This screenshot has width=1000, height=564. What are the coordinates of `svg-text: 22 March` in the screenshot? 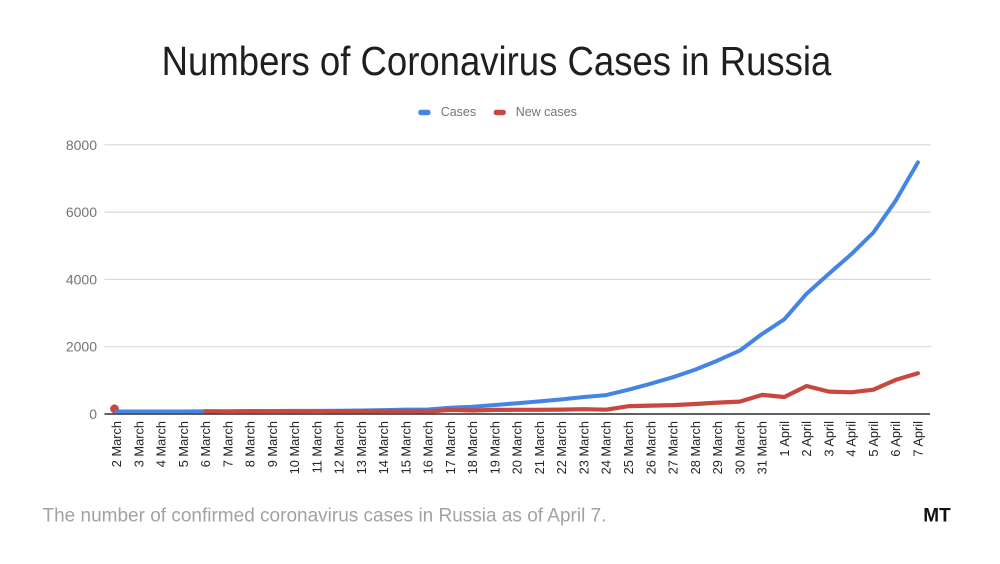 It's located at (561, 447).